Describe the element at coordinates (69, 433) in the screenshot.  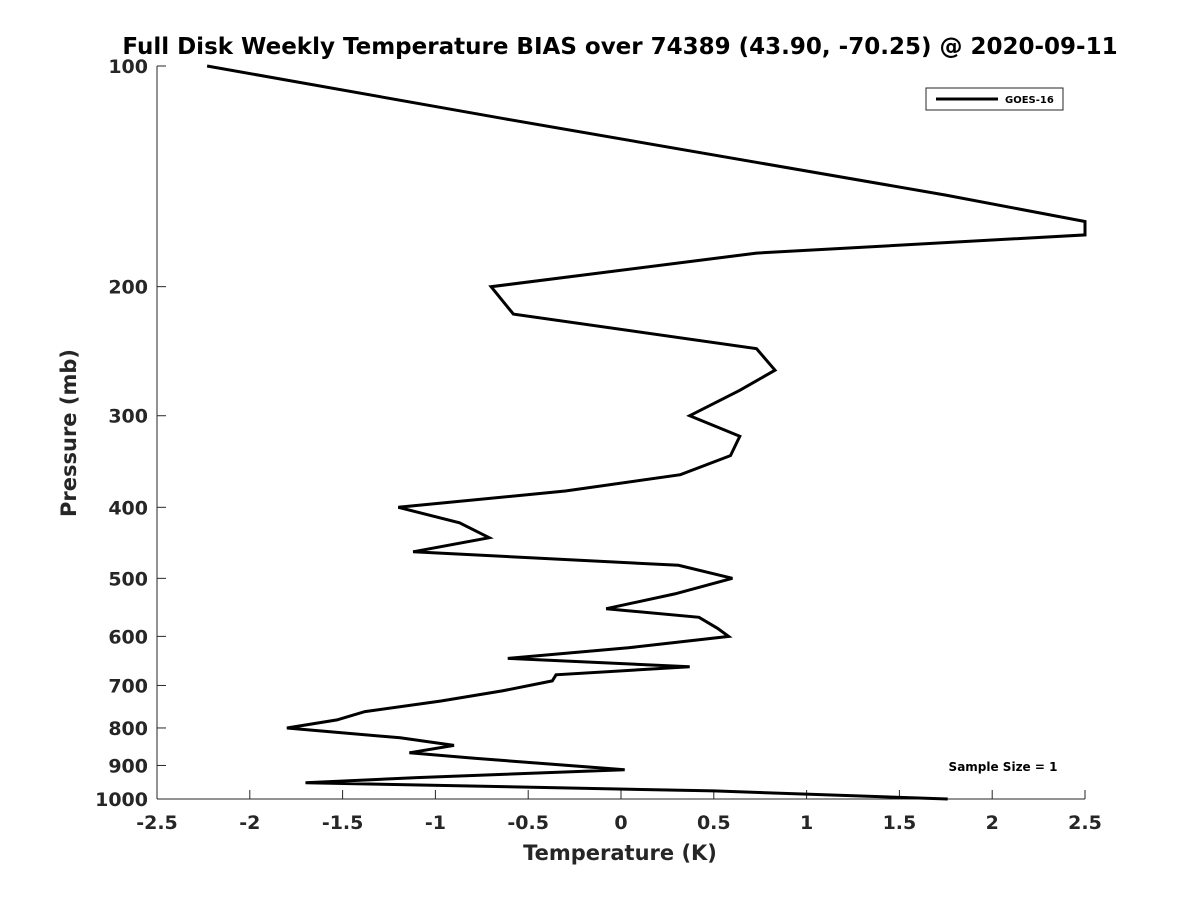
I see `y-axis-label: Pressure (mb)` at that location.